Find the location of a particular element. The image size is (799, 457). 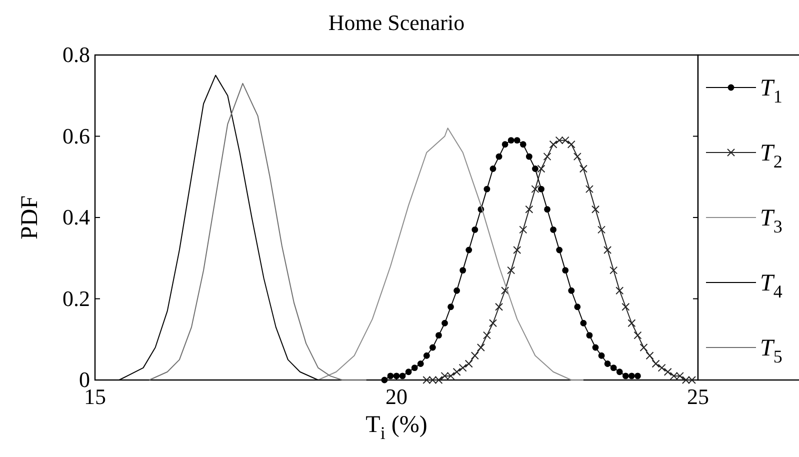

legend-label: T$_{5}$ is located at coordinates (771, 351).